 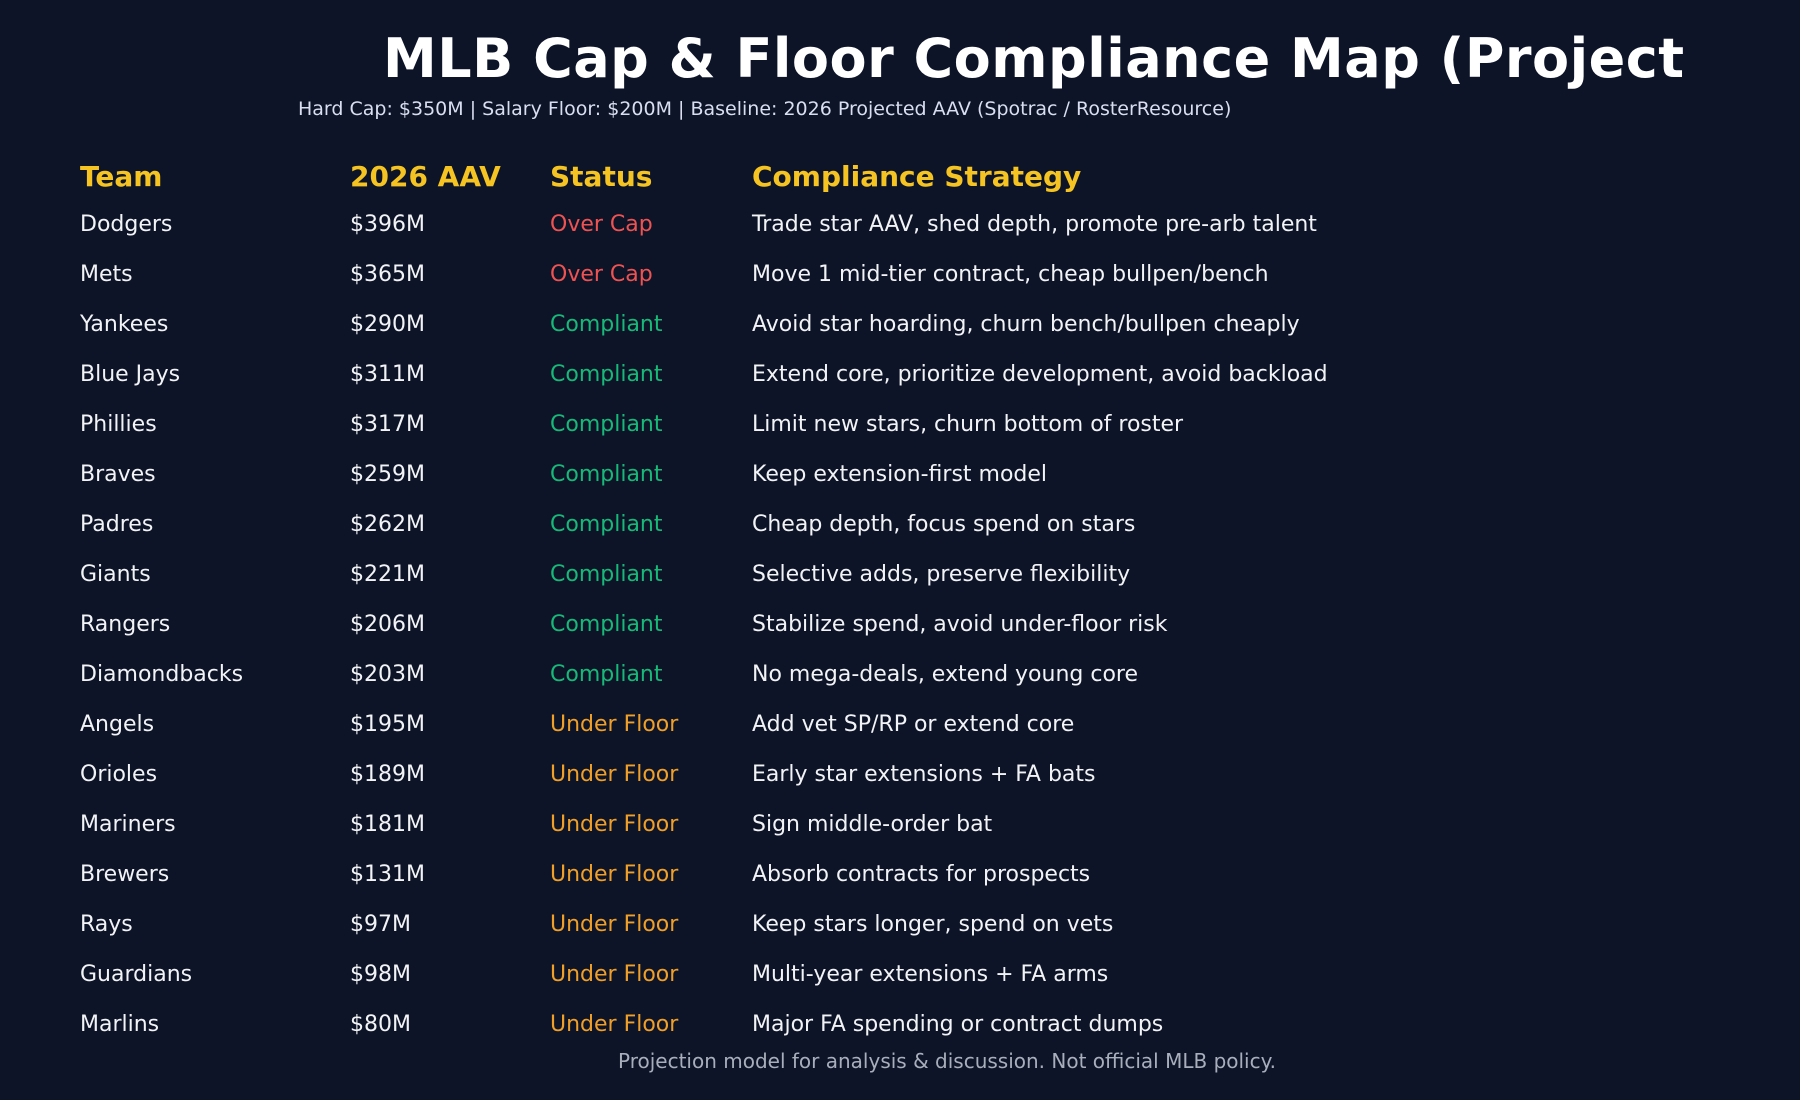 What do you see at coordinates (387, 324) in the screenshot?
I see `aav-cell: $290M` at bounding box center [387, 324].